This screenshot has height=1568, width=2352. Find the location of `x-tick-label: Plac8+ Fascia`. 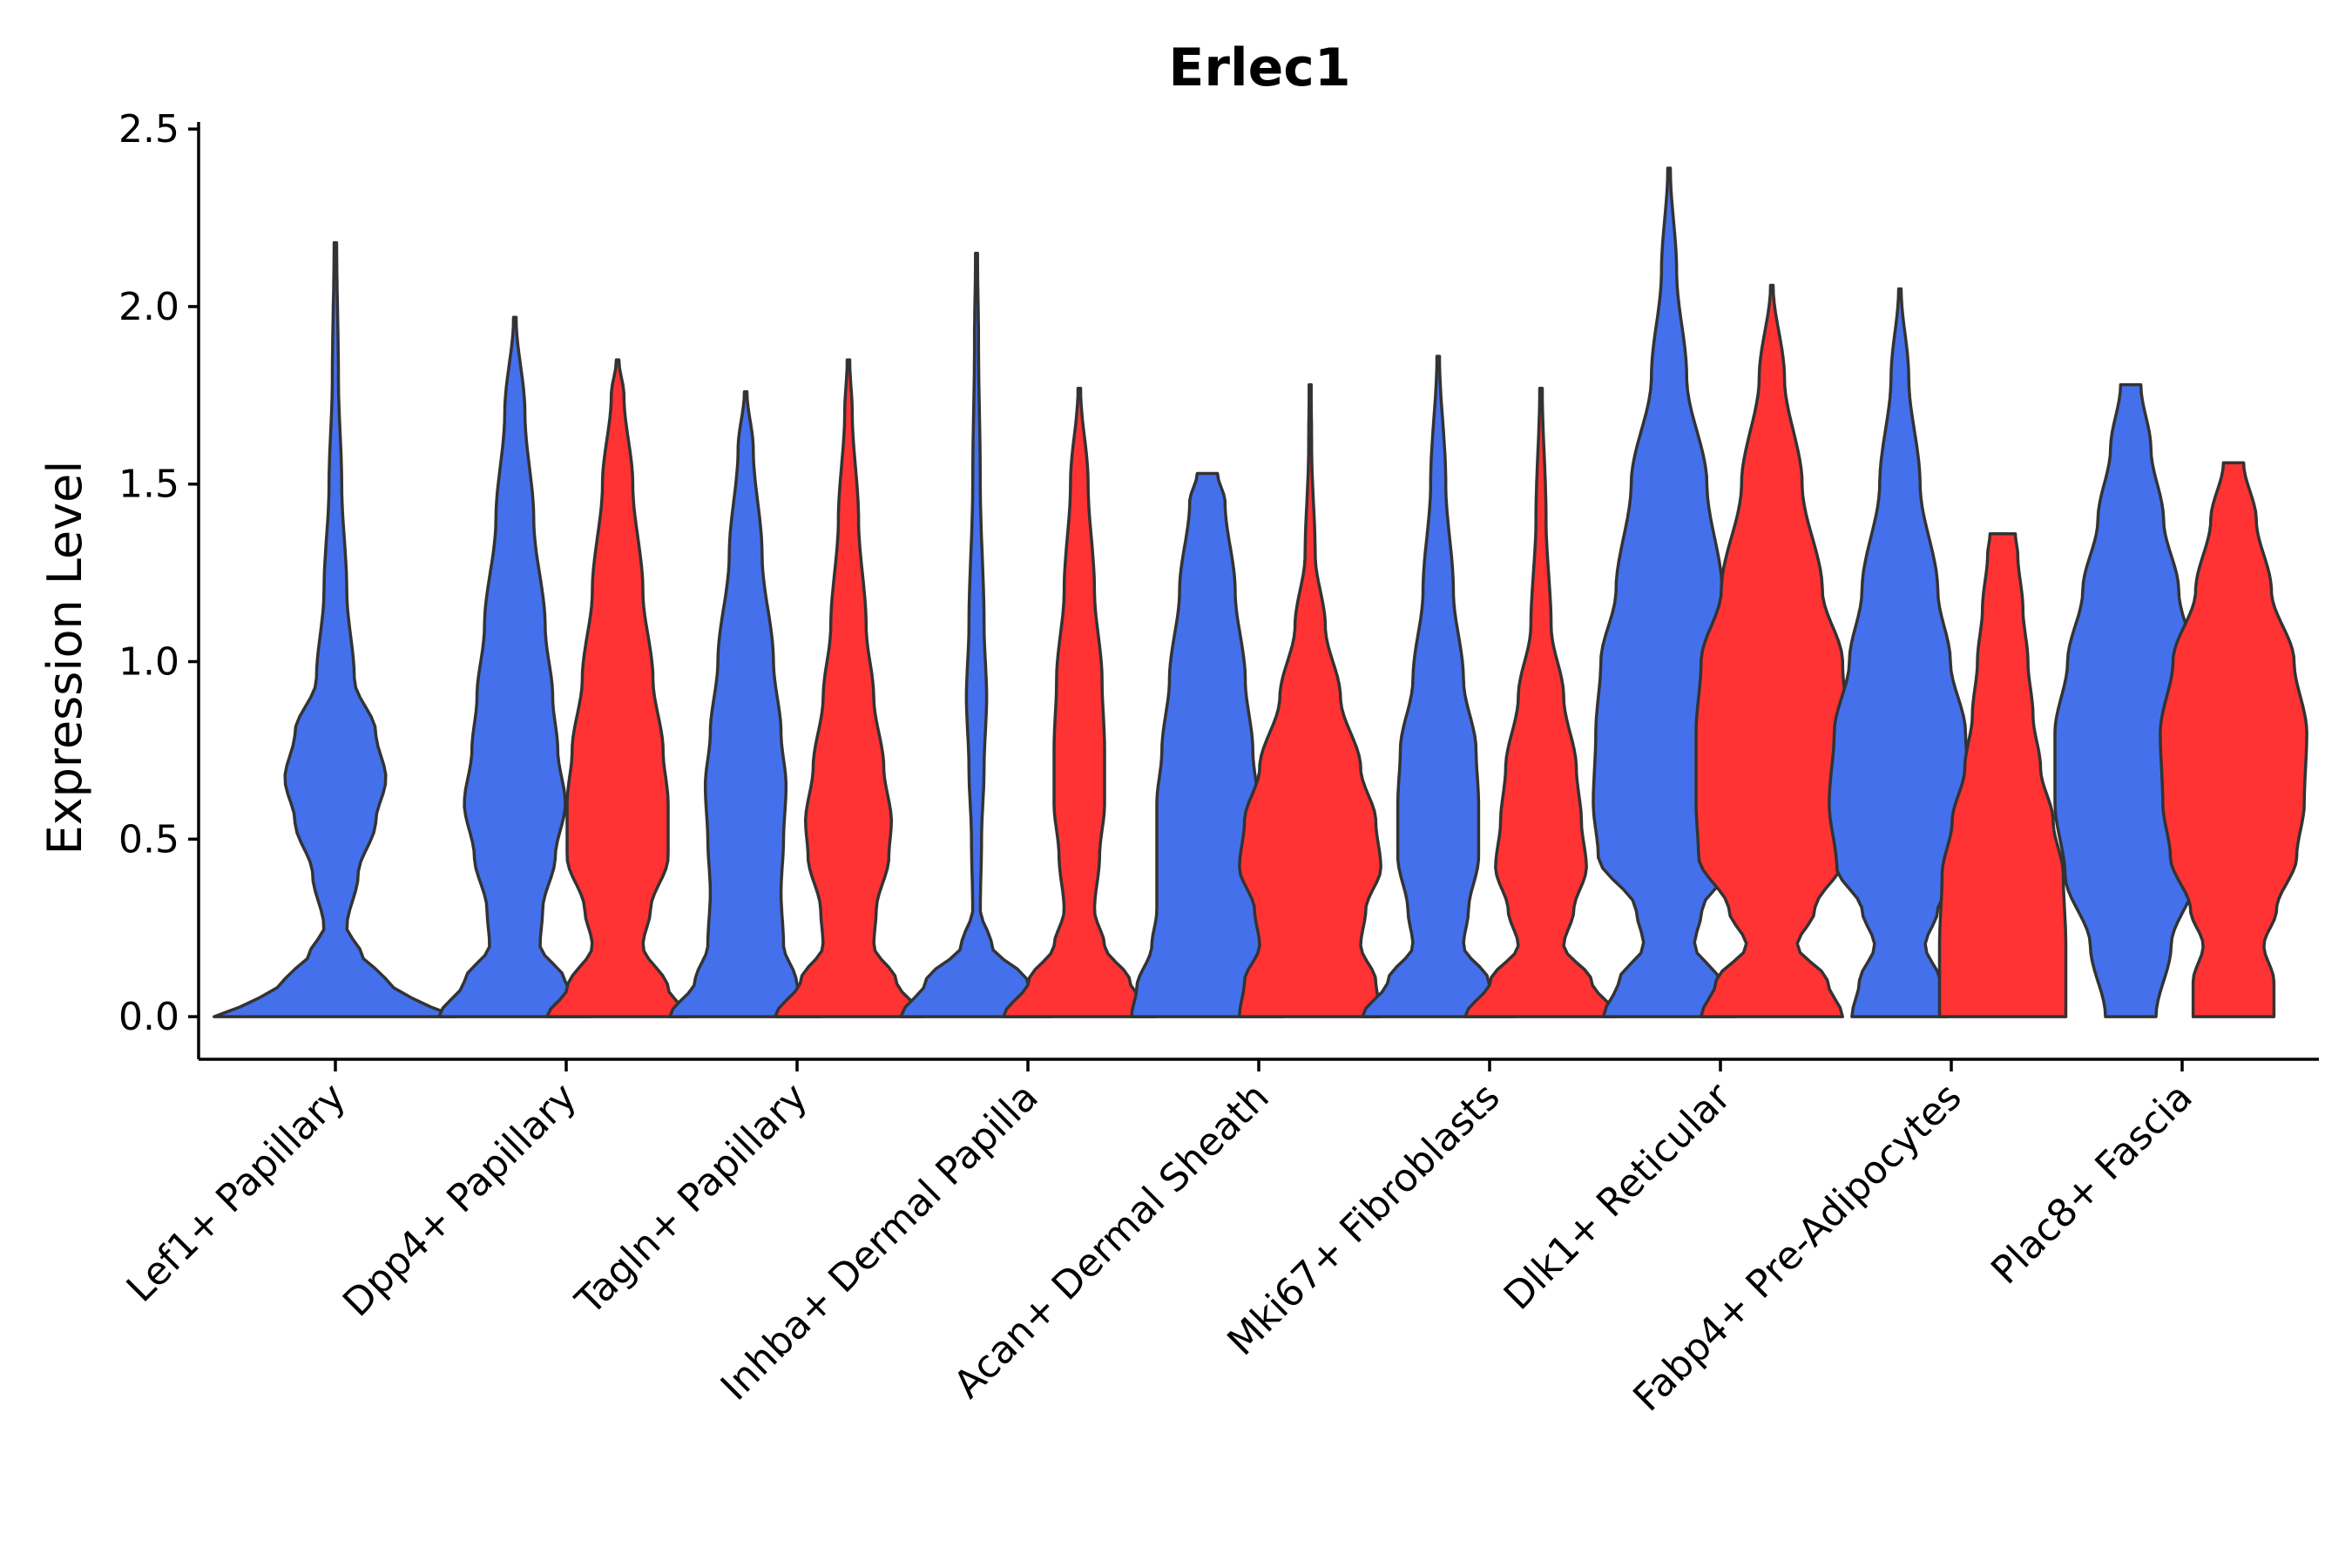

x-tick-label: Plac8+ Fascia is located at coordinates (2092, 1184).